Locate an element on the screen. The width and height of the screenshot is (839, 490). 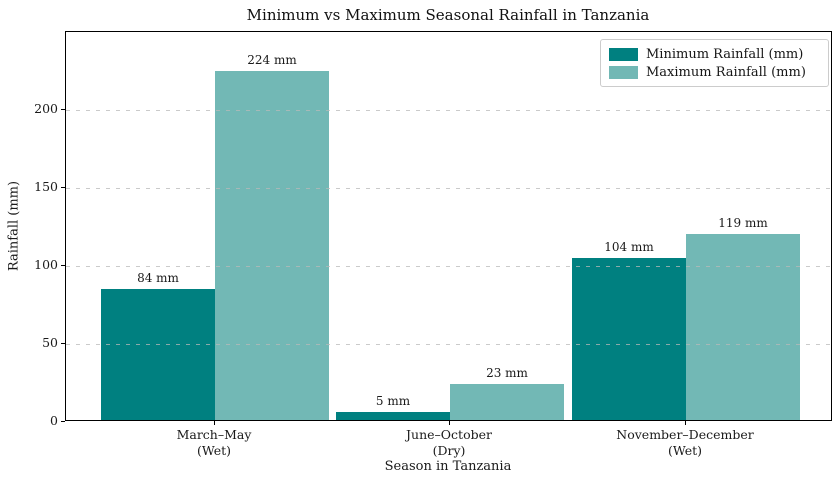
legend-label-max: Maximum Rainfall (mm) is located at coordinates (726, 72).